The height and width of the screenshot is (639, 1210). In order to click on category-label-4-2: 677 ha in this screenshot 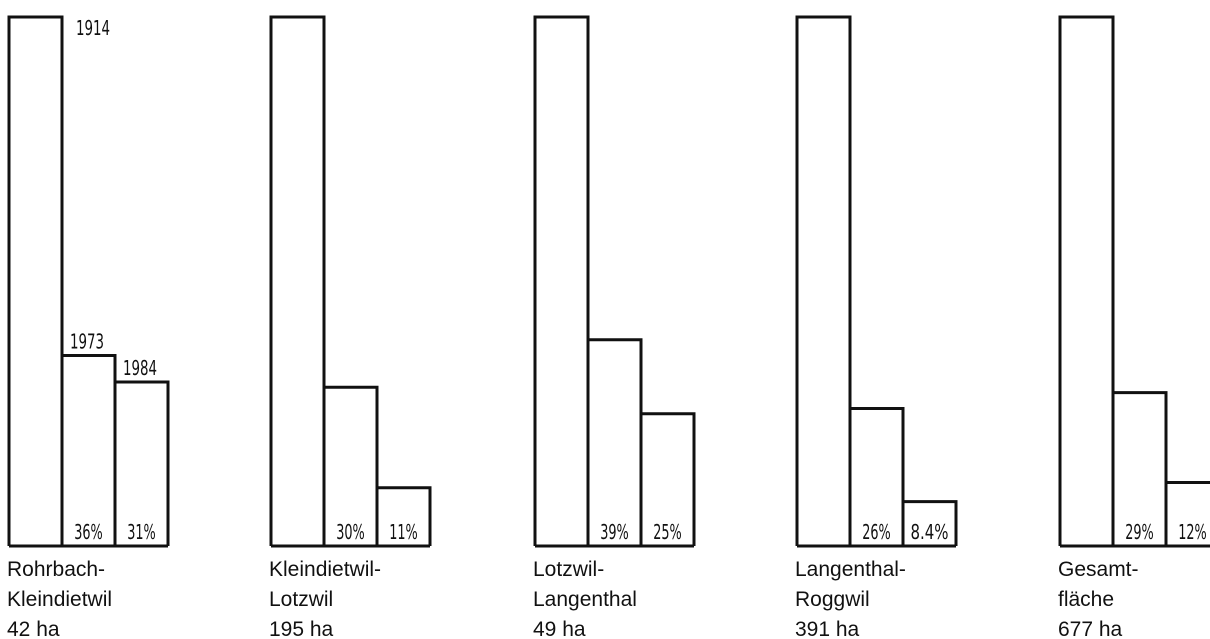, I will do `click(1090, 628)`.